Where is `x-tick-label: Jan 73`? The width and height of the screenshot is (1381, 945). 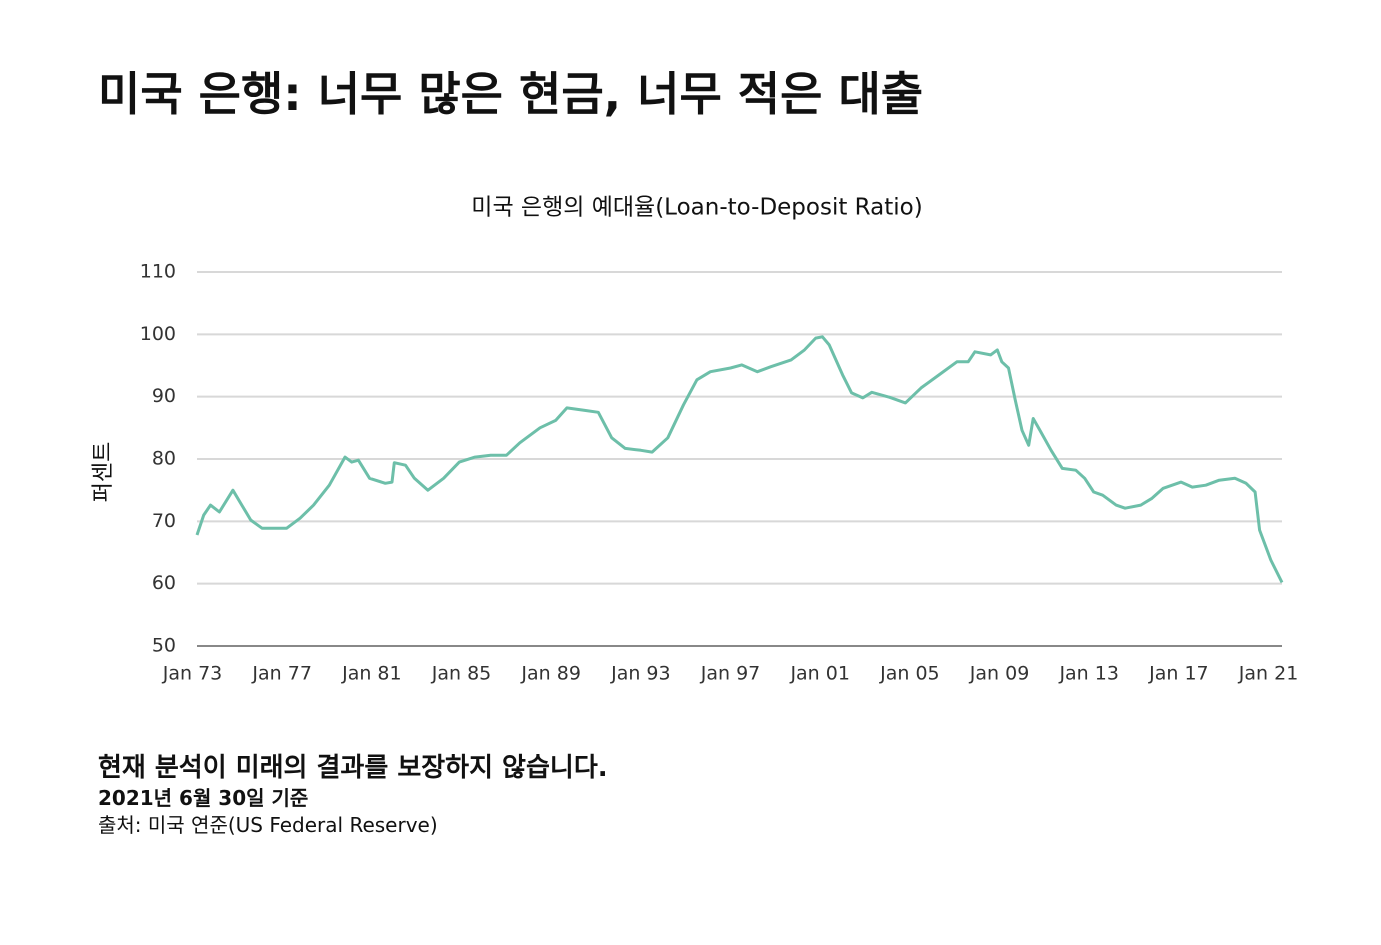 x-tick-label: Jan 73 is located at coordinates (192, 674).